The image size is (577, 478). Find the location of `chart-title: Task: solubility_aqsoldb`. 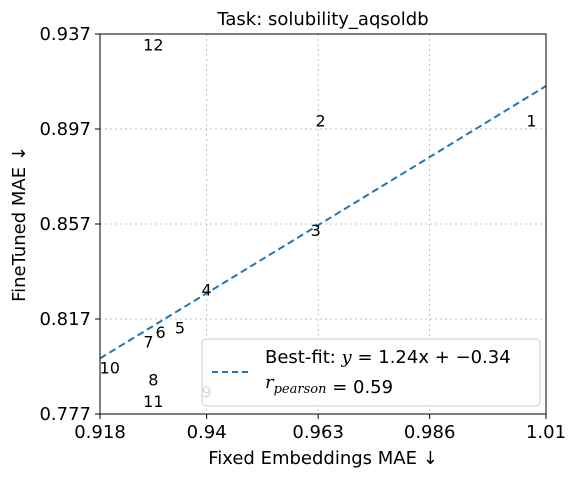

chart-title: Task: solubility_aqsoldb is located at coordinates (322, 19).